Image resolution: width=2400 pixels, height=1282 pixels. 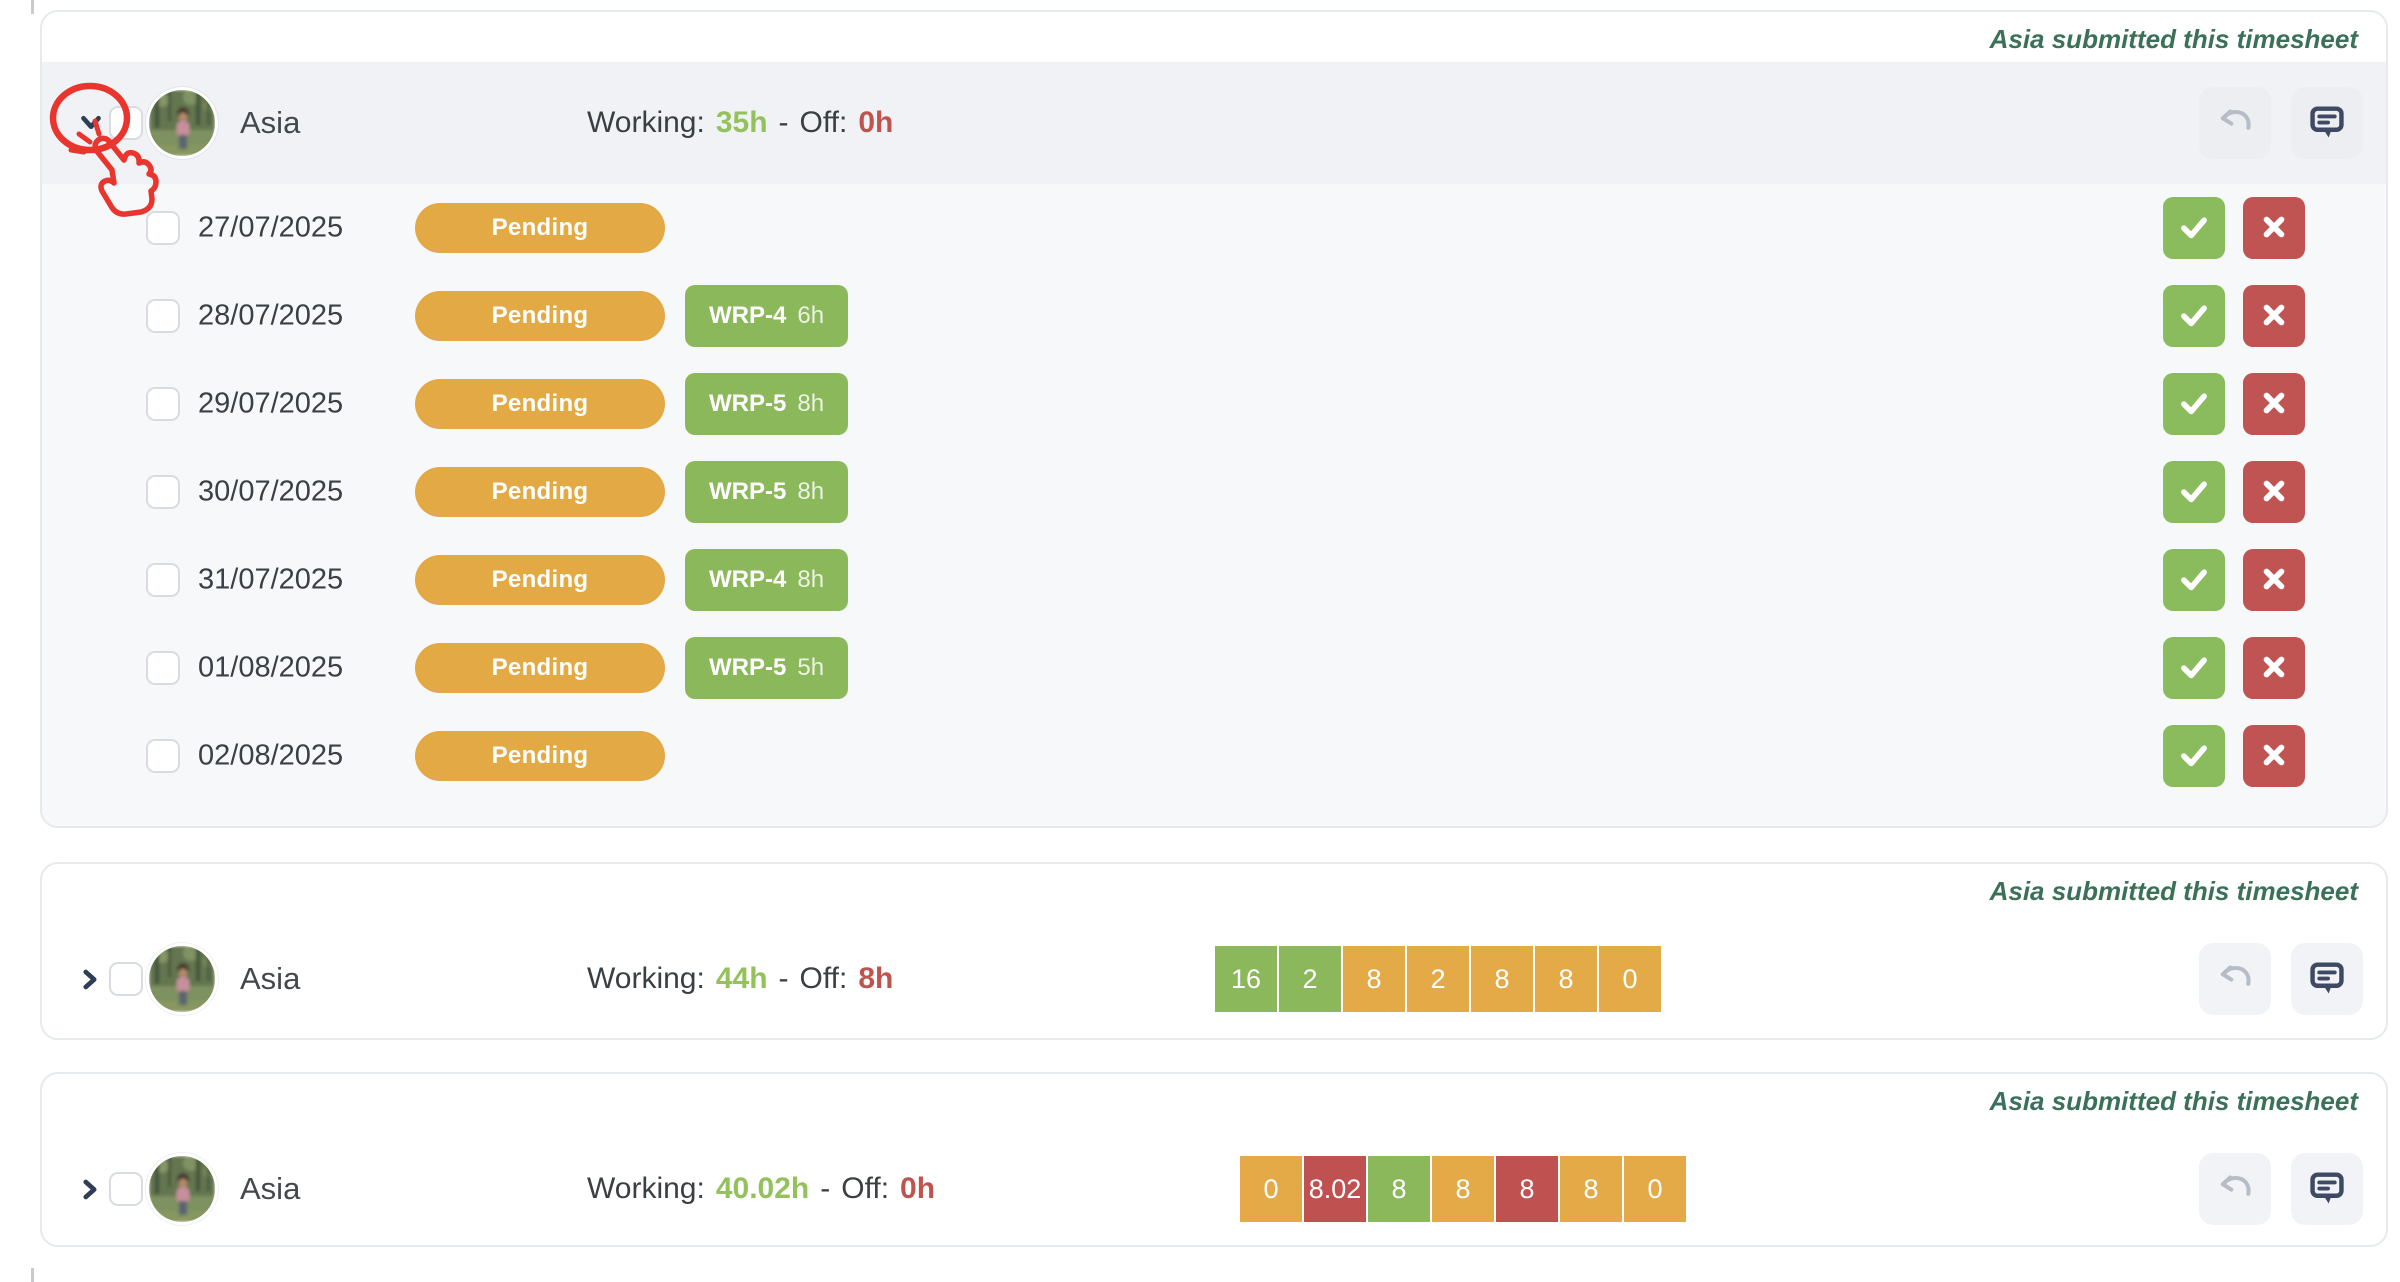 What do you see at coordinates (748, 579) in the screenshot?
I see `project-code: WRP-4` at bounding box center [748, 579].